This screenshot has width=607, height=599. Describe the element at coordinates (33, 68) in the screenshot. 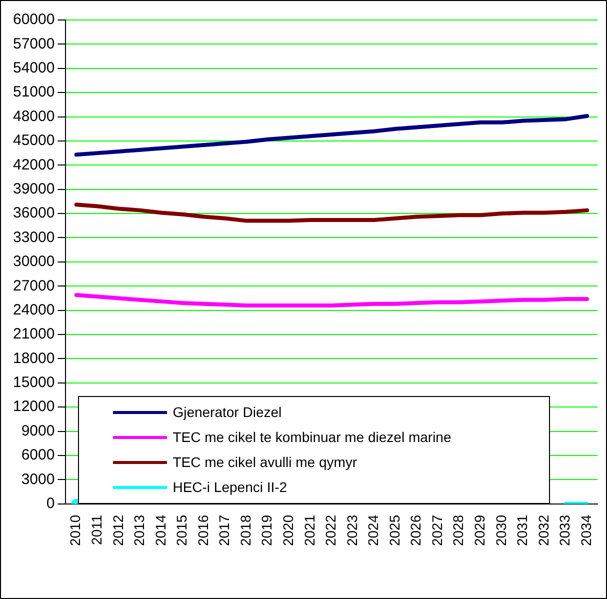

I see `y-tick-label: 54000` at that location.